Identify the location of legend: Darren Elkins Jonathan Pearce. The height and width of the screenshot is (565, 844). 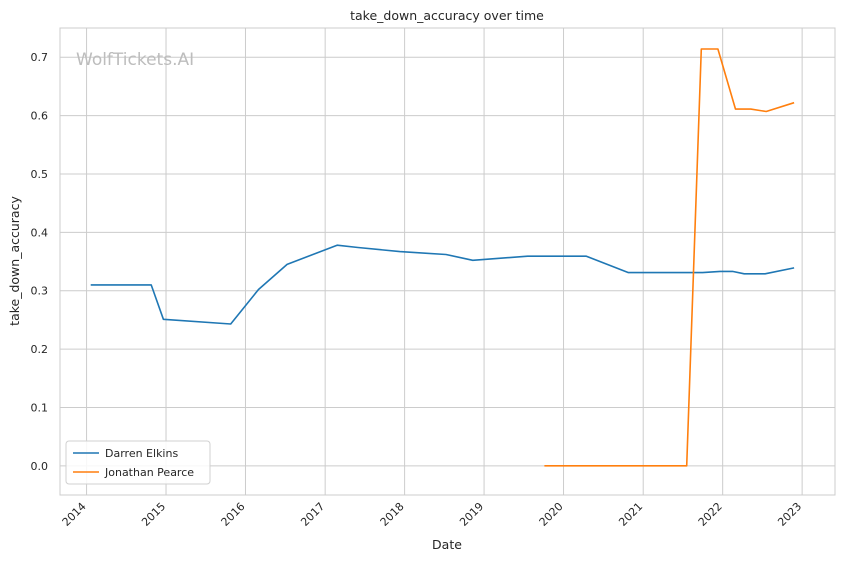
(138, 462).